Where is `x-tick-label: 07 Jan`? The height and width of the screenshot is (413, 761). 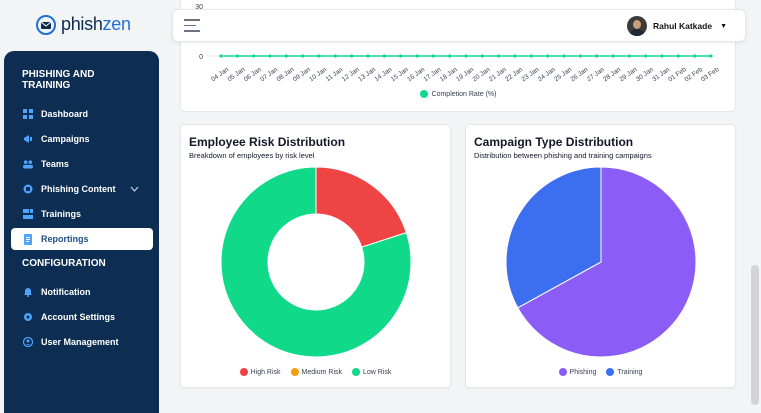 x-tick-label: 07 Jan is located at coordinates (269, 74).